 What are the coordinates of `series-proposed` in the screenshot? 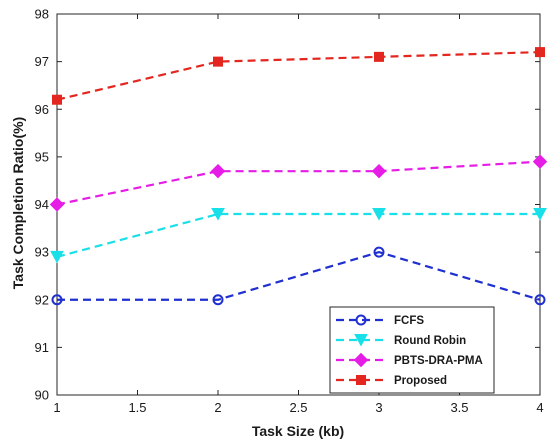 It's located at (298, 76).